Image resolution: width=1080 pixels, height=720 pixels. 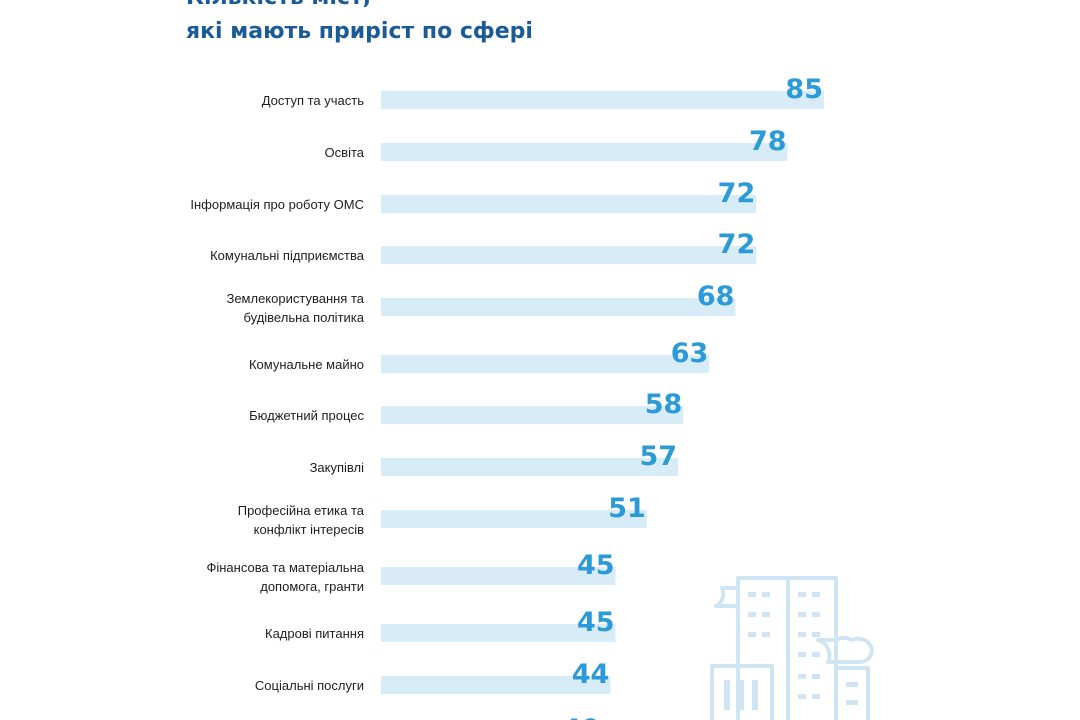 I want to click on category-label: Фінансова та матеріальна допомога, гранти, so click(x=285, y=577).